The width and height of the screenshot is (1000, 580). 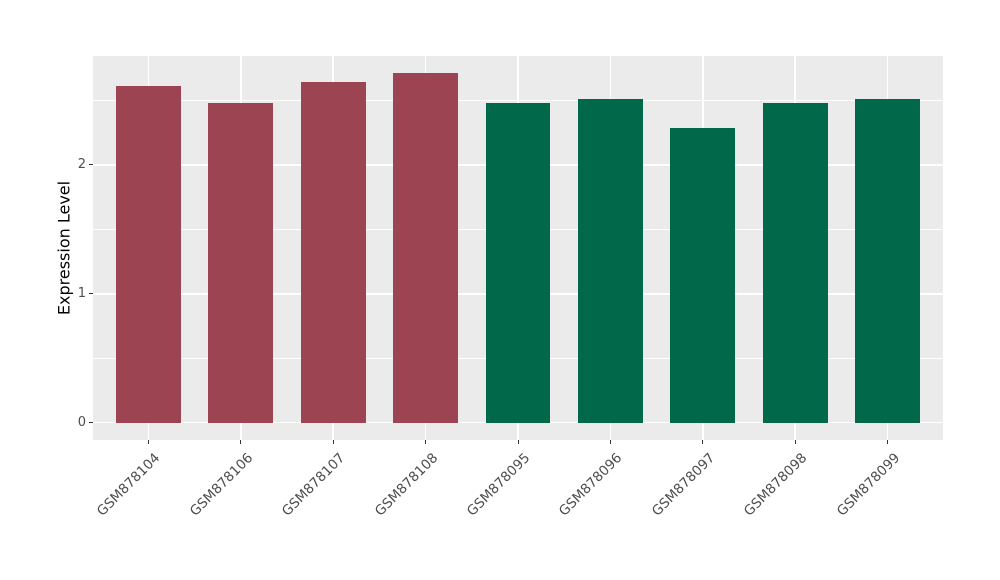 What do you see at coordinates (795, 263) in the screenshot?
I see `bar-GSM878098` at bounding box center [795, 263].